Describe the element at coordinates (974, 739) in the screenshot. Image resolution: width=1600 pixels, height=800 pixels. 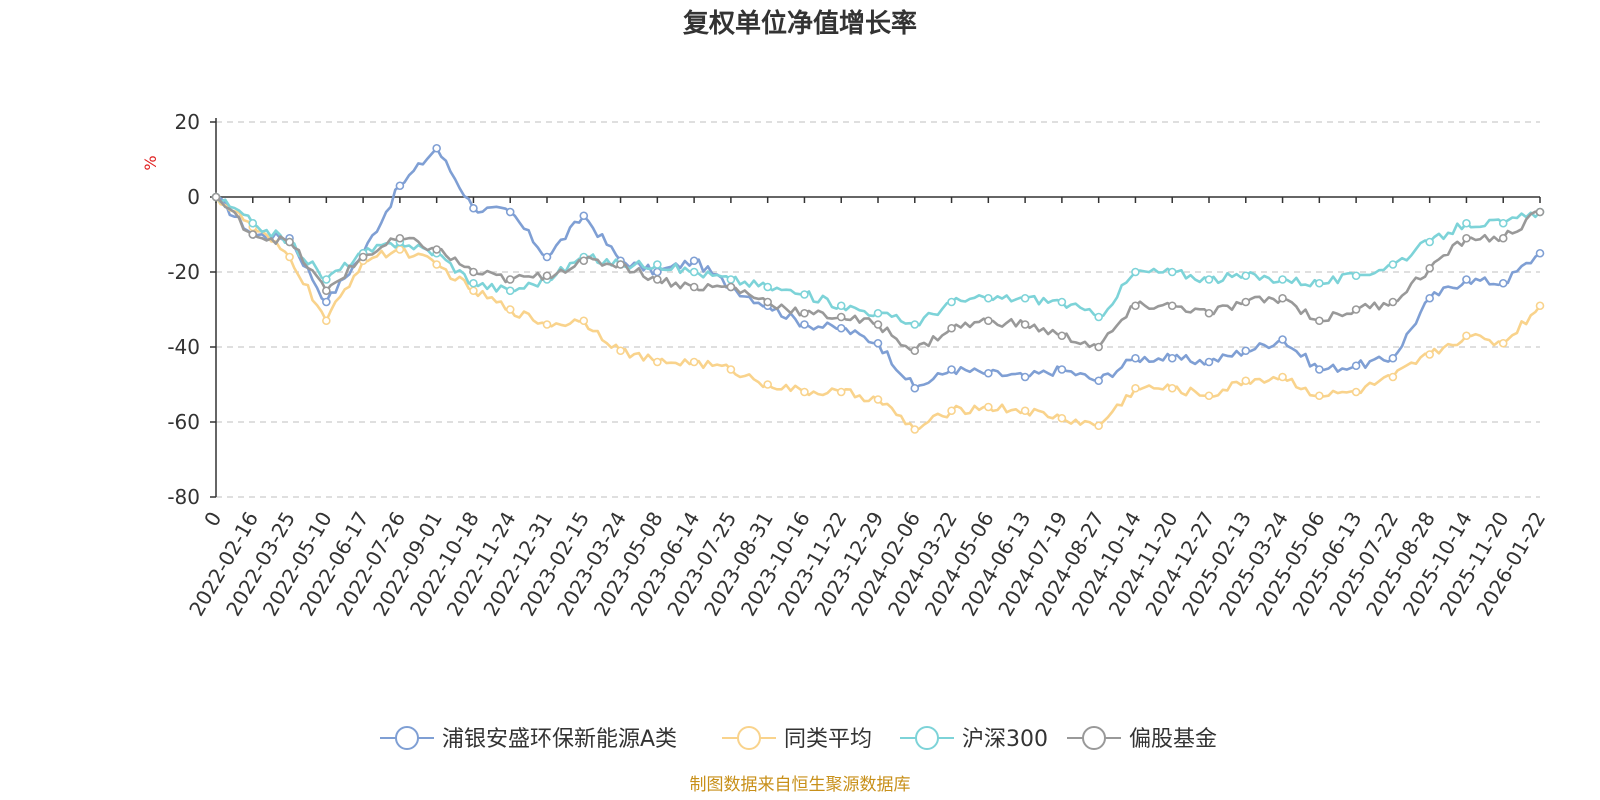
I see `legend-item: 沪深300` at that location.